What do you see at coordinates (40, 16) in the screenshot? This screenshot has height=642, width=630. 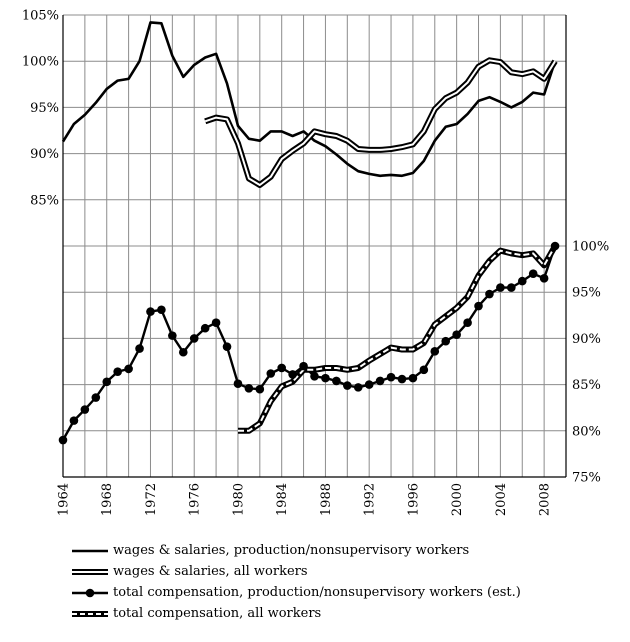 I see `y-left-tick-label: 105%` at bounding box center [40, 16].